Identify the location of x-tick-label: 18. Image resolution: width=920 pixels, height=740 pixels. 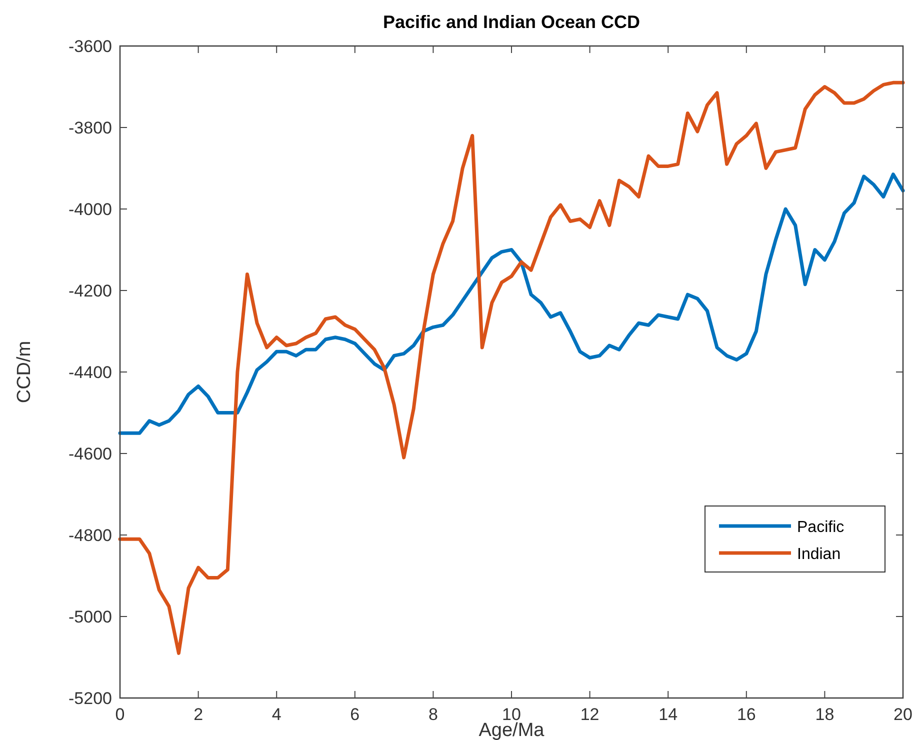
(824, 714).